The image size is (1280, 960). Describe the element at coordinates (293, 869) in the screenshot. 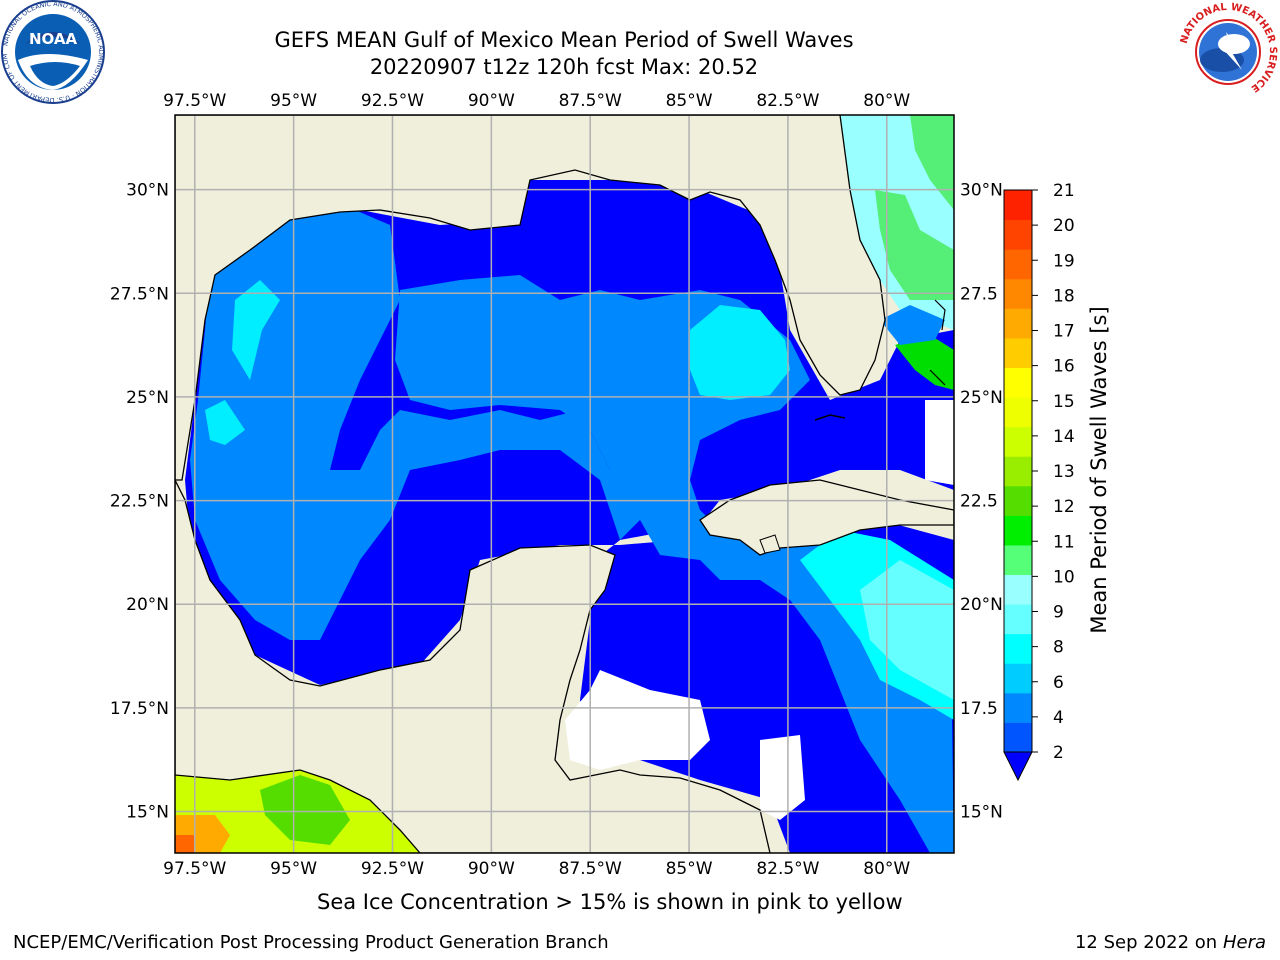

I see `lon-tick-bottom: 95°W` at that location.